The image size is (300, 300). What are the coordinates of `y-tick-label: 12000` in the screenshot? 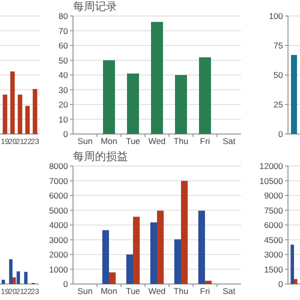 It's located at (271, 166).